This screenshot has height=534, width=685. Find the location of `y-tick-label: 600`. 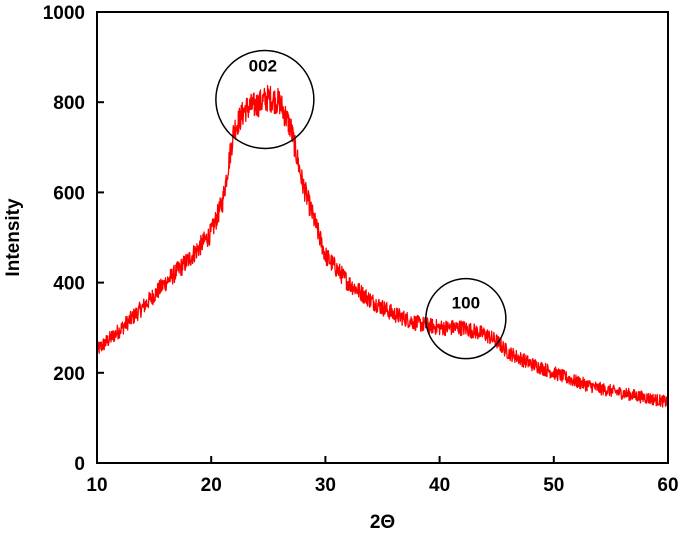

y-tick-label: 600 is located at coordinates (69, 193).